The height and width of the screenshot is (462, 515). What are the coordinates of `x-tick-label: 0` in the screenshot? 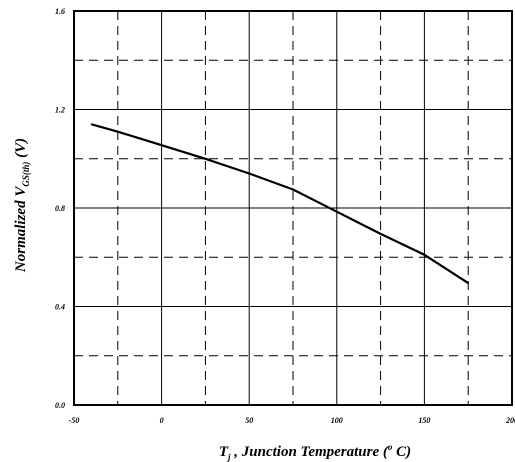 It's located at (162, 420).